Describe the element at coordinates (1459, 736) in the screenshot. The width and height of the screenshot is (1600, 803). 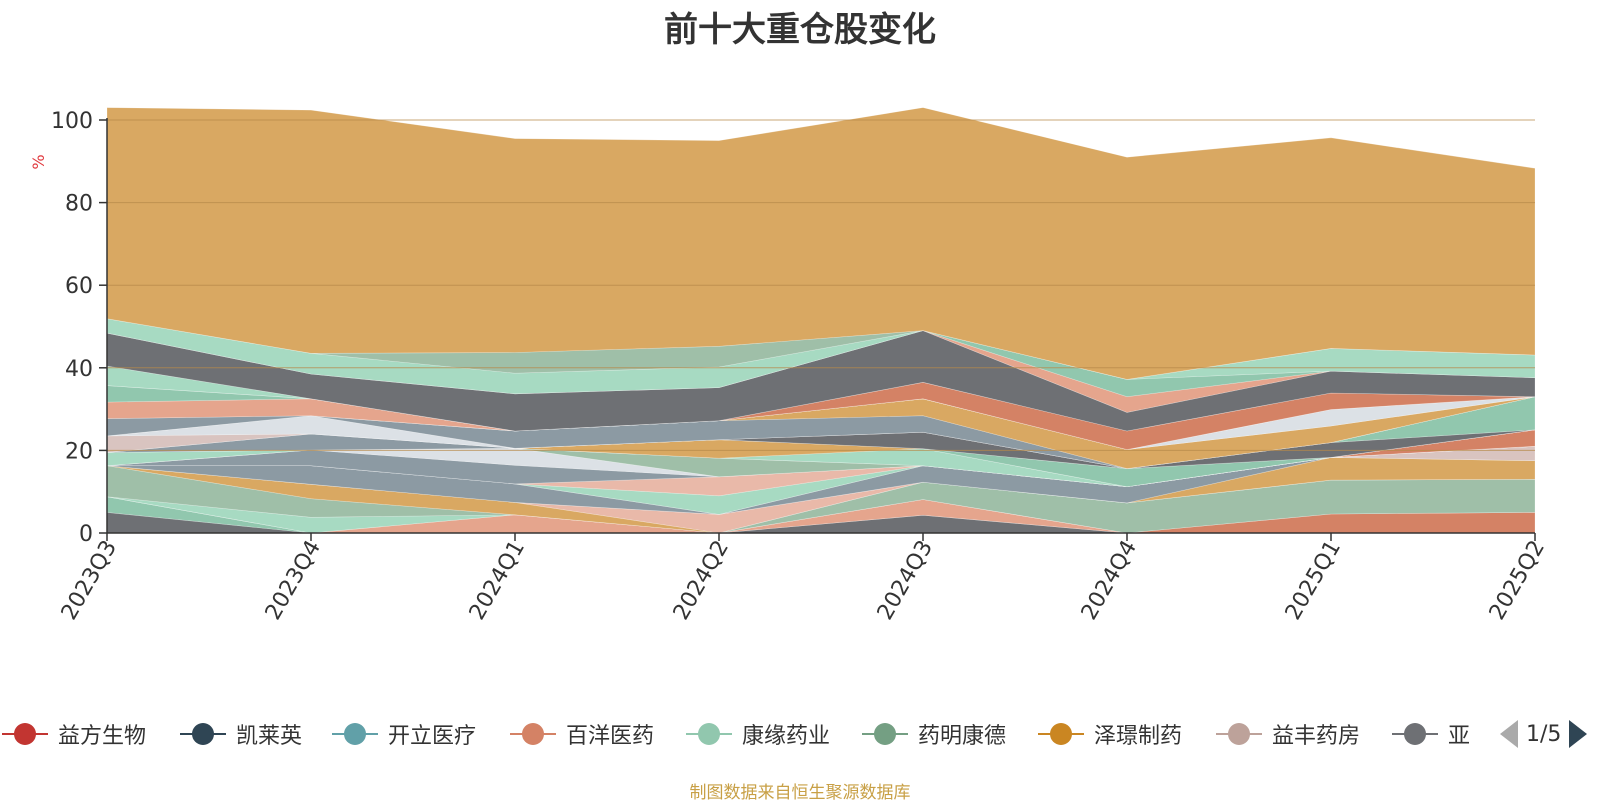
I see `legend-label: 亚虹医药` at that location.